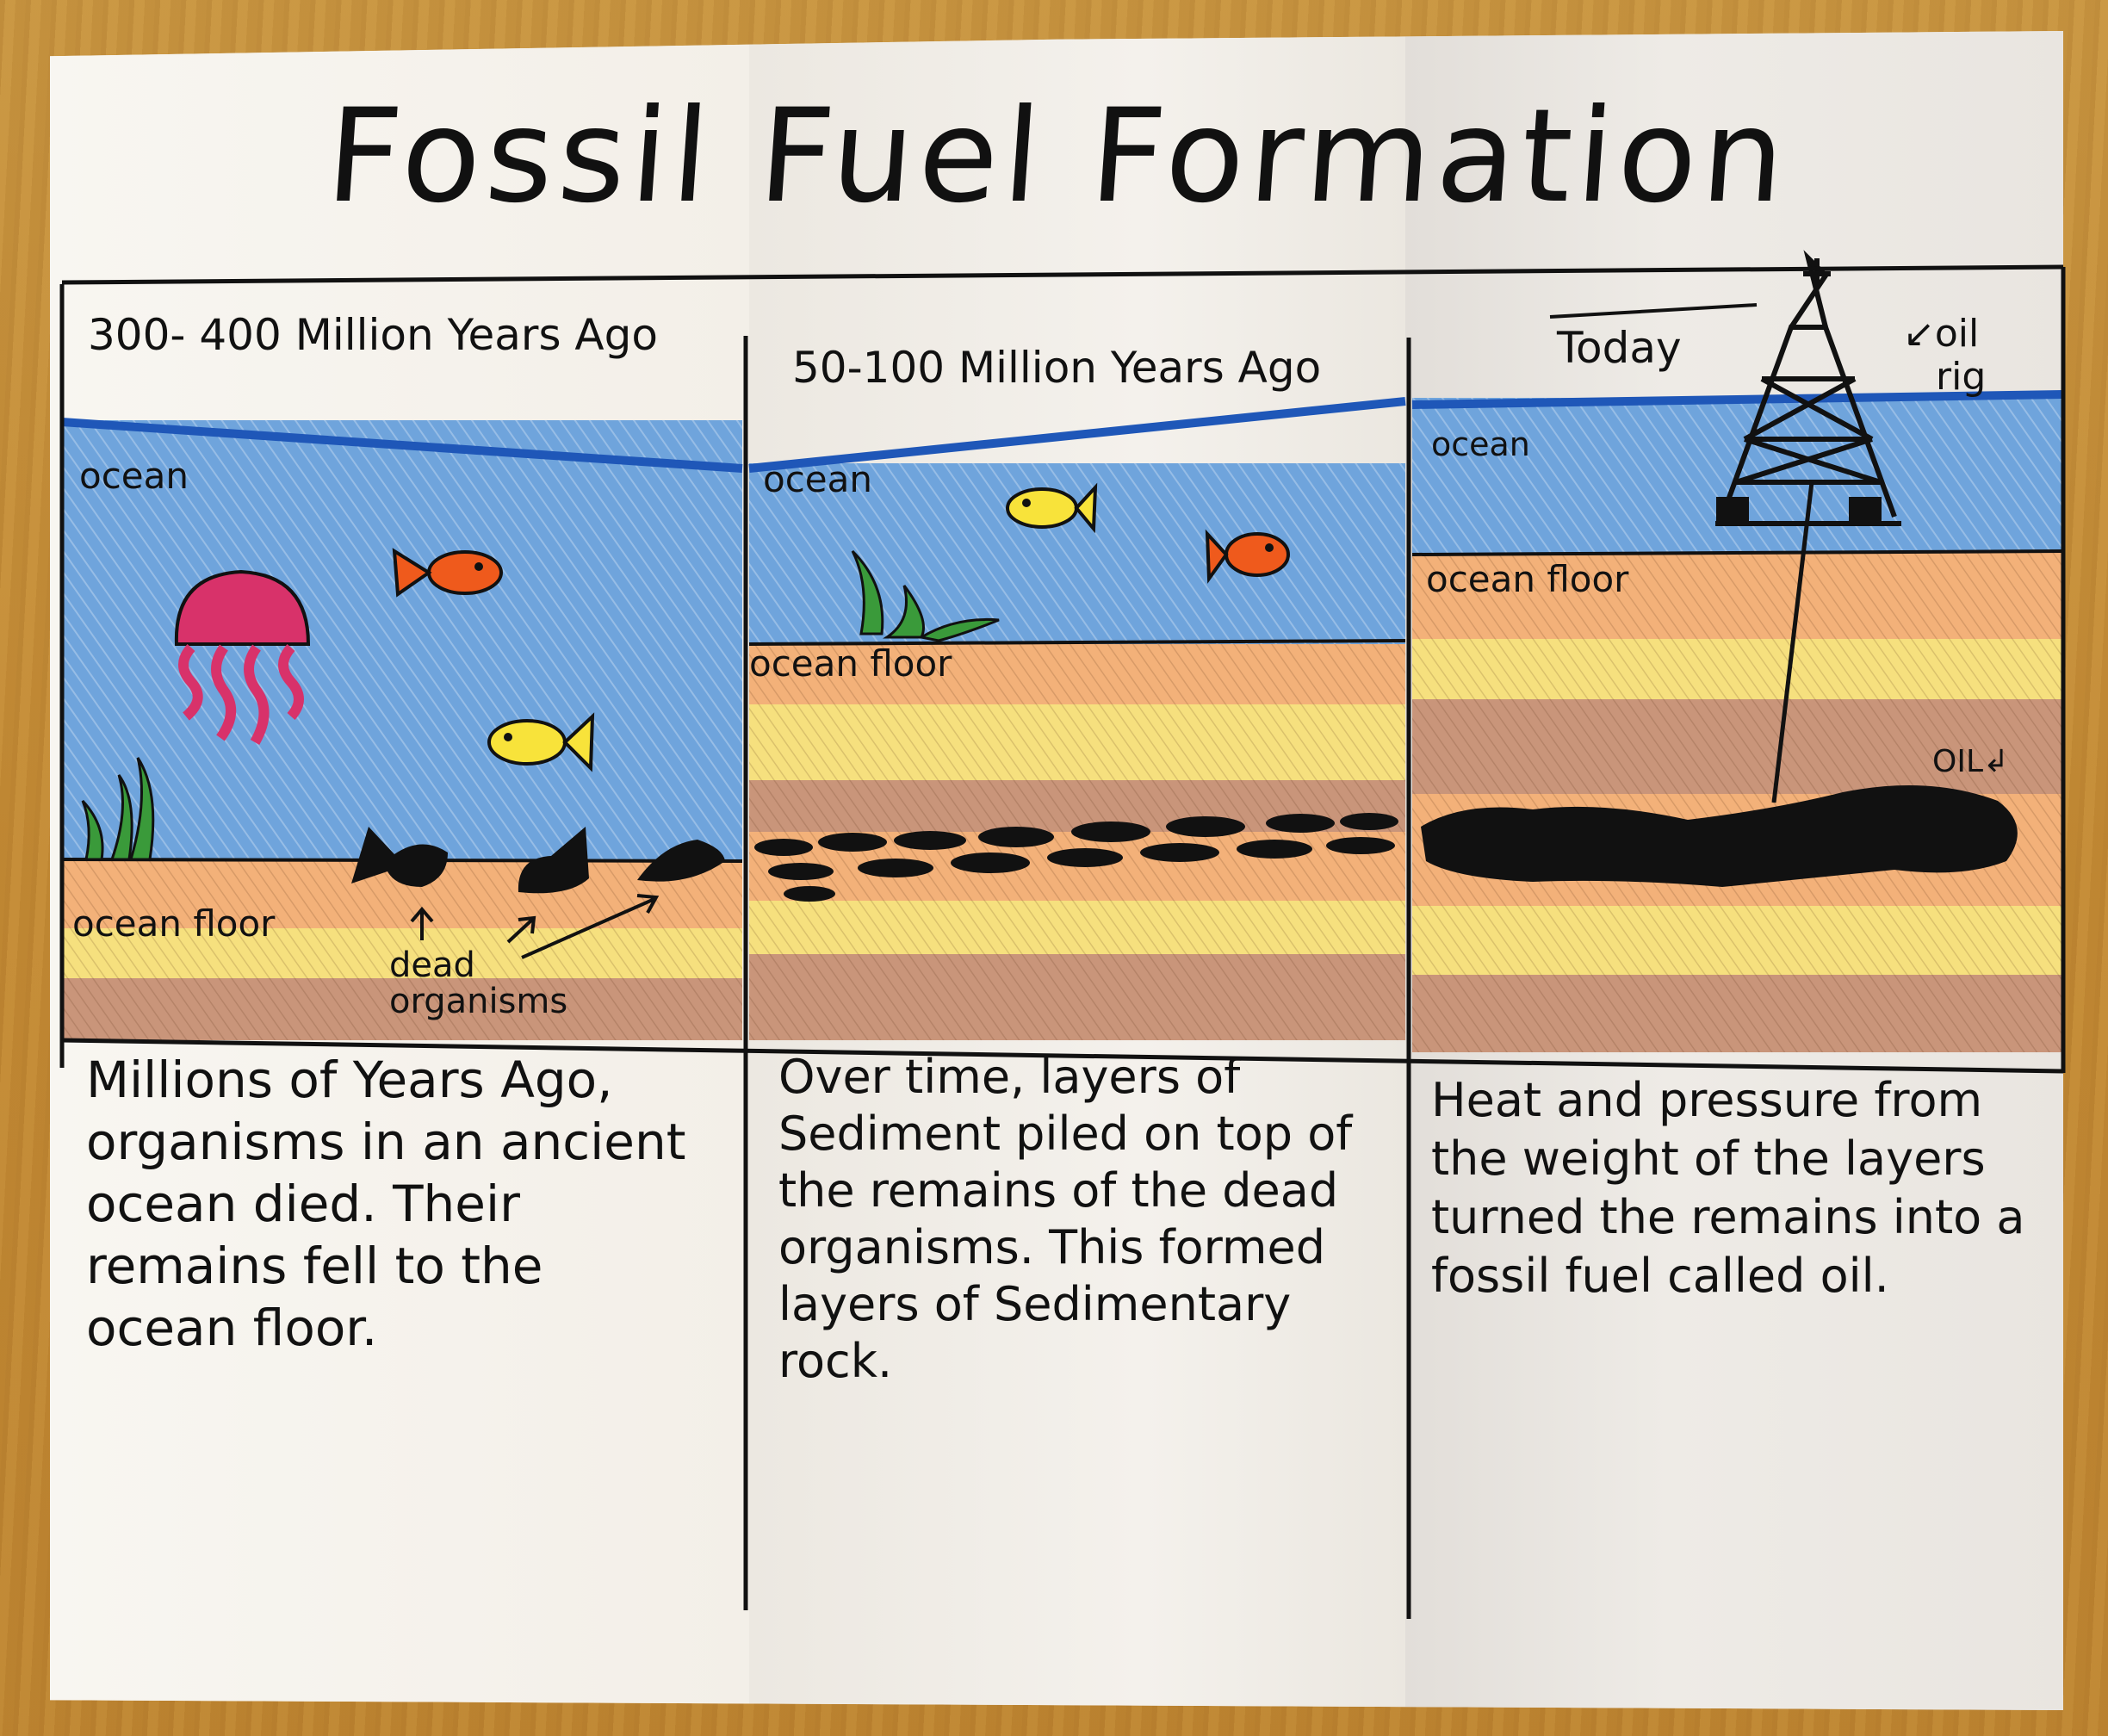  I want to click on diagram-title: Fossil Fuel Formation, so click(1058, 157).